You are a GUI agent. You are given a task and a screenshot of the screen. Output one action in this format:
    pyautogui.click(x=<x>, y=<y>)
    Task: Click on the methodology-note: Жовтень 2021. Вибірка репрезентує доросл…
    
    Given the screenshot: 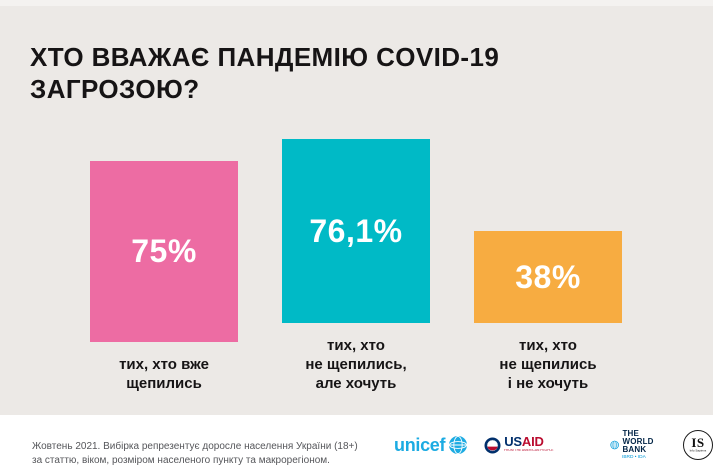 What is the action you would take?
    pyautogui.click(x=195, y=453)
    